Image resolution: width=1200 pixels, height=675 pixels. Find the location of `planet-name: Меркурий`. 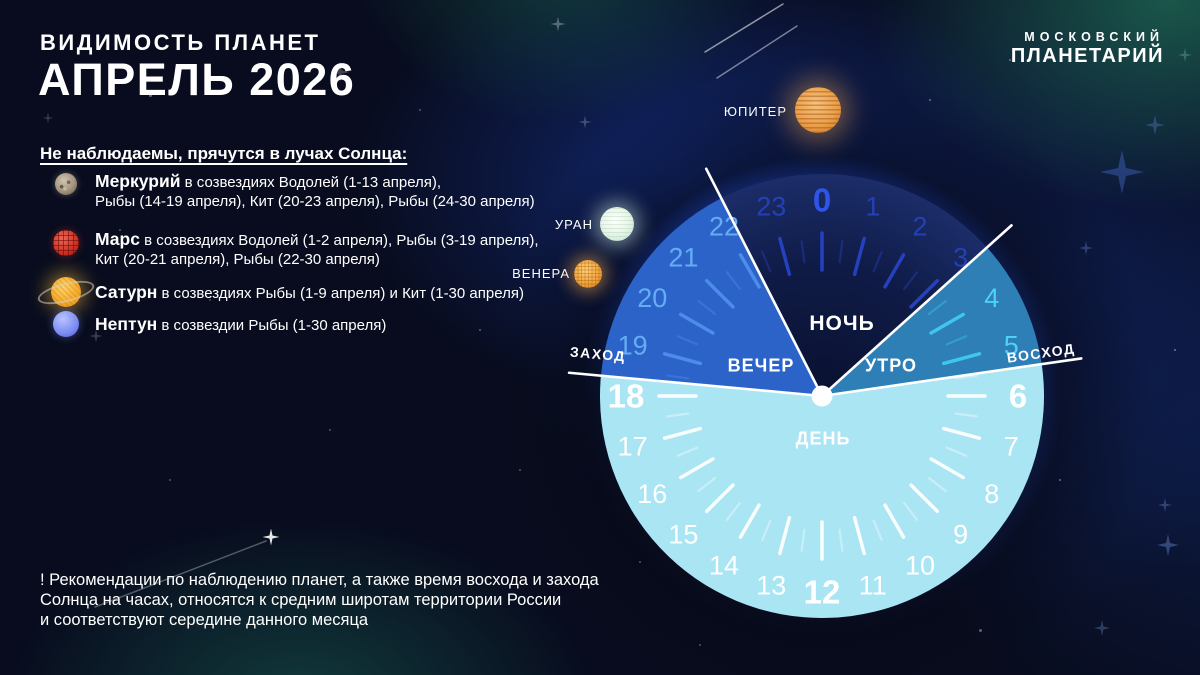

planet-name: Меркурий is located at coordinates (138, 181).